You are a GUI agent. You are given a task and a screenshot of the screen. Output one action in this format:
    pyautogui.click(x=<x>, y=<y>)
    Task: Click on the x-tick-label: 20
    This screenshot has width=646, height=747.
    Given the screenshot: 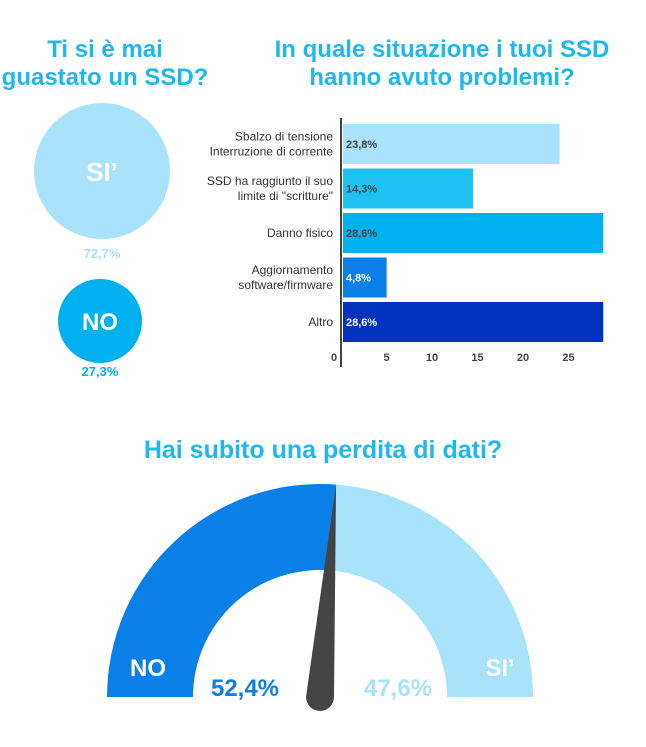 What is the action you would take?
    pyautogui.click(x=523, y=358)
    